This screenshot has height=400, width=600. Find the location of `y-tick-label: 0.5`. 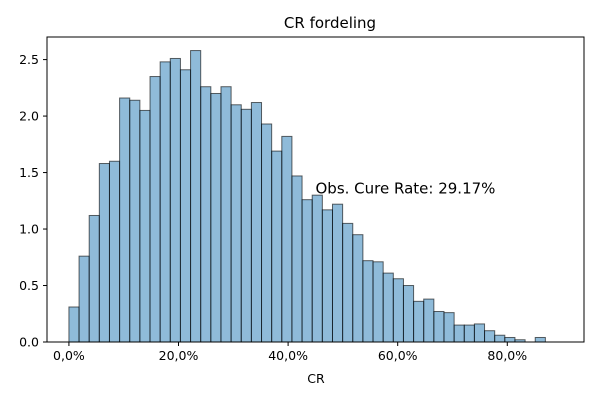

y-tick-label: 0.5 is located at coordinates (29, 285).